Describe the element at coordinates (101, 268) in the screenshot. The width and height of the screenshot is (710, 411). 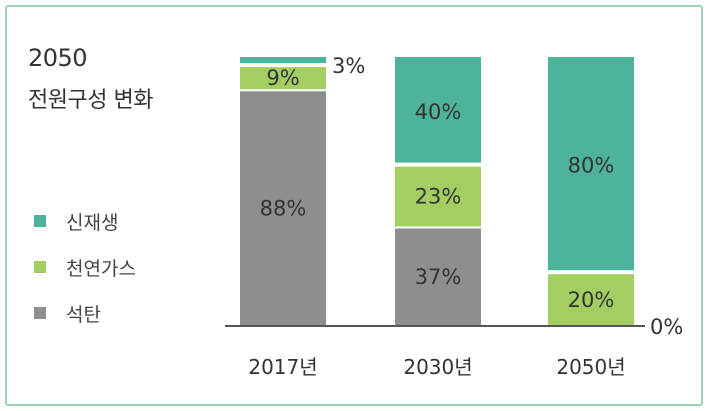
I see `legend-label-gas: 천연가스` at that location.